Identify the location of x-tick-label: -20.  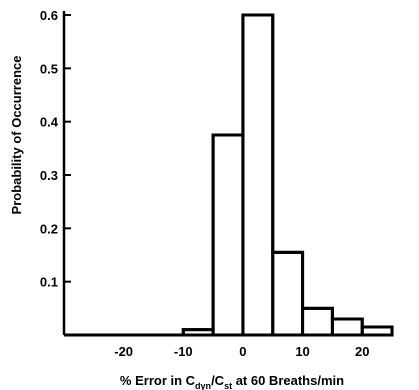
(123, 351).